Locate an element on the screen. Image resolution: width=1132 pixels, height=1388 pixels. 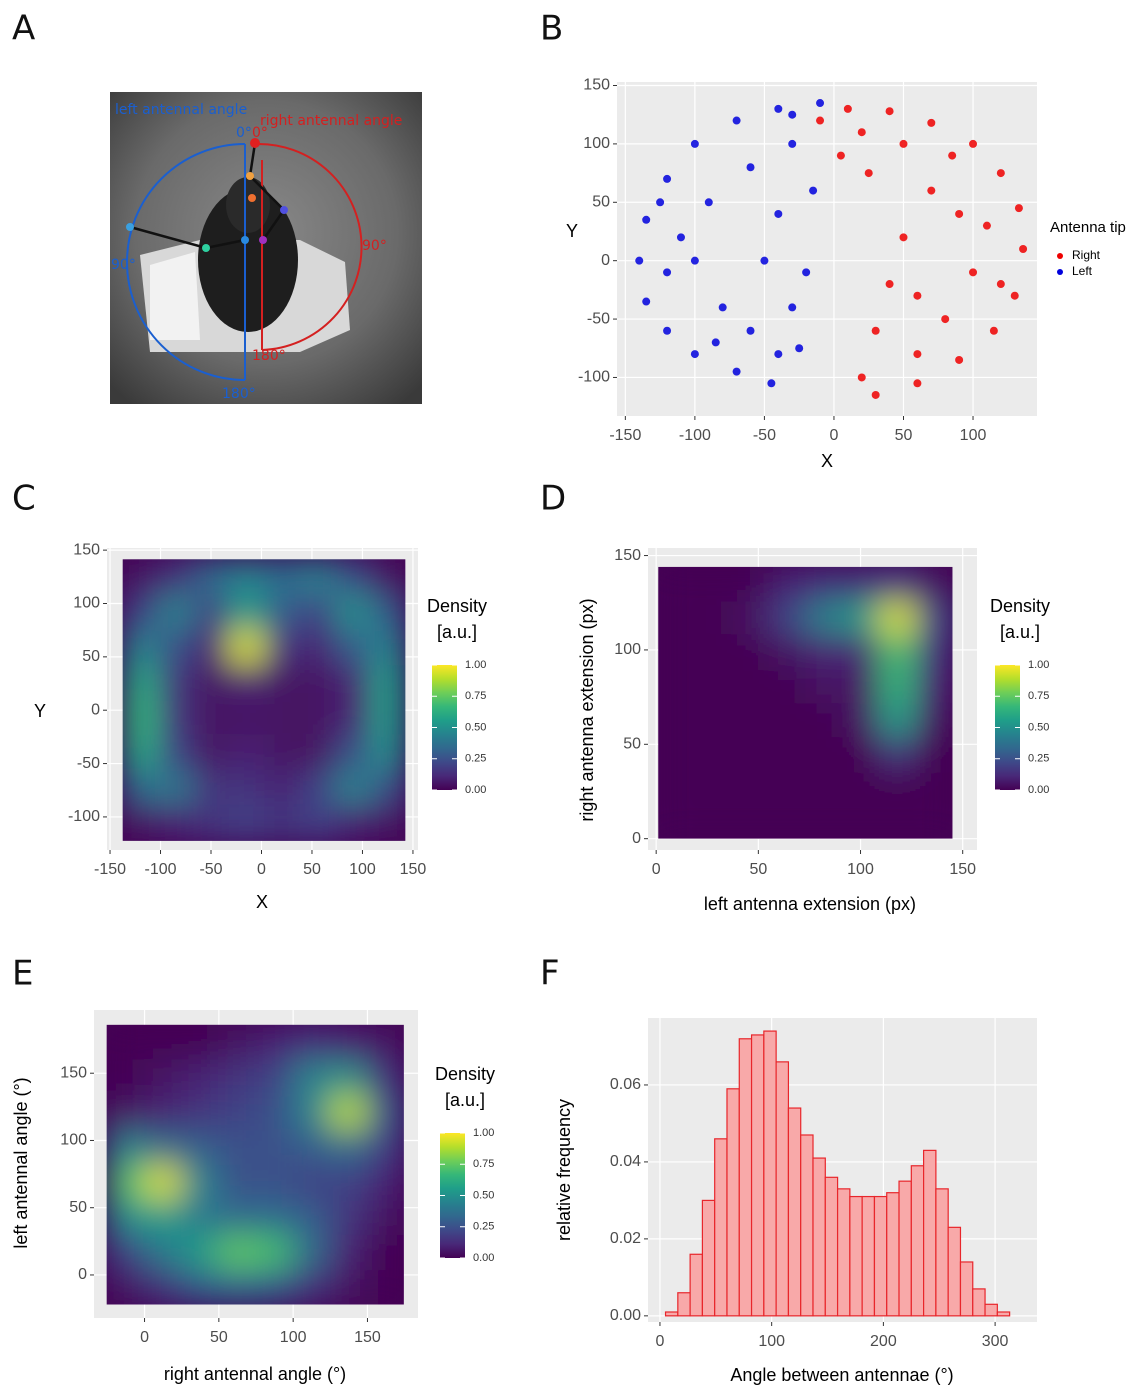
x-tick-label: 50 is located at coordinates (312, 869).